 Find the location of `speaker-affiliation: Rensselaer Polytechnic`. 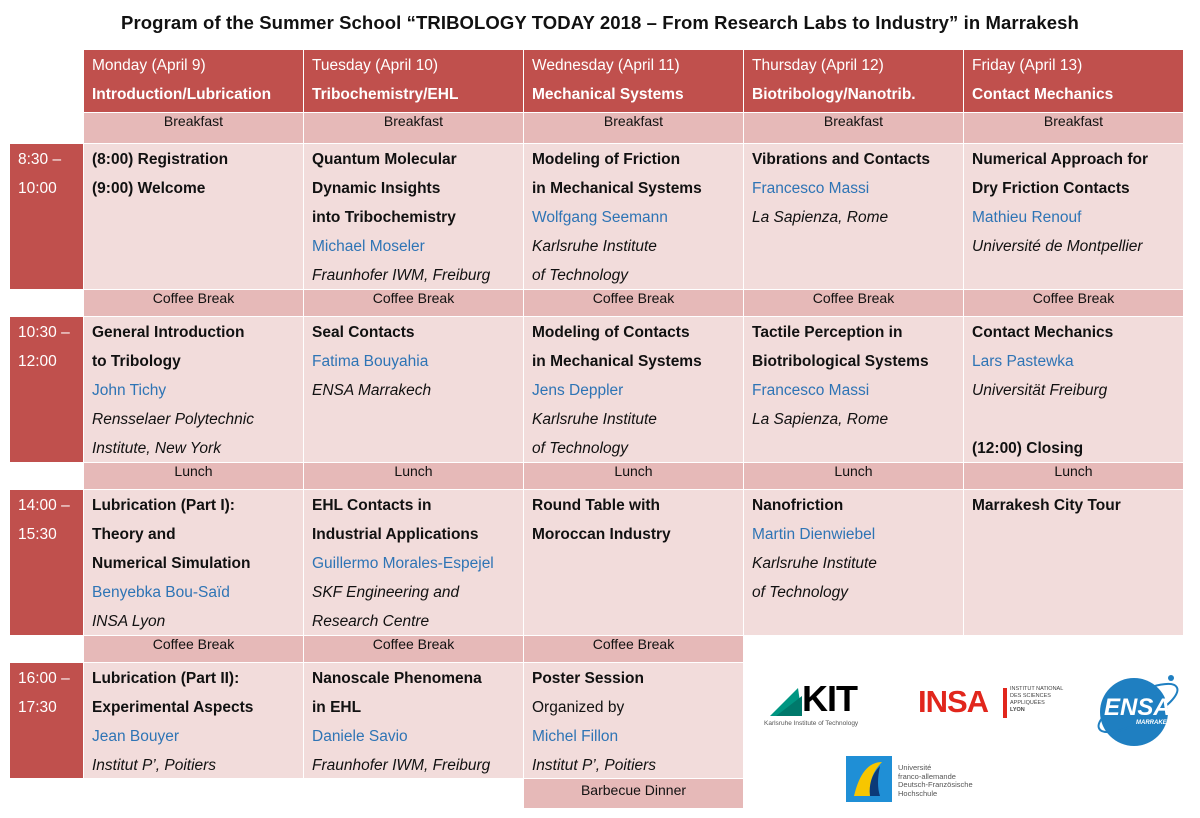

speaker-affiliation: Rensselaer Polytechnic is located at coordinates (173, 419).